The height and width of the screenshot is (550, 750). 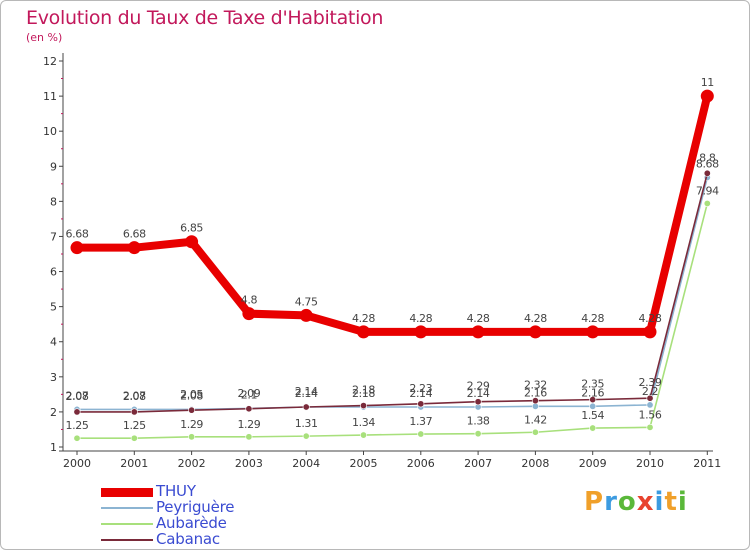 I want to click on data-label: 4.75, so click(x=306, y=301).